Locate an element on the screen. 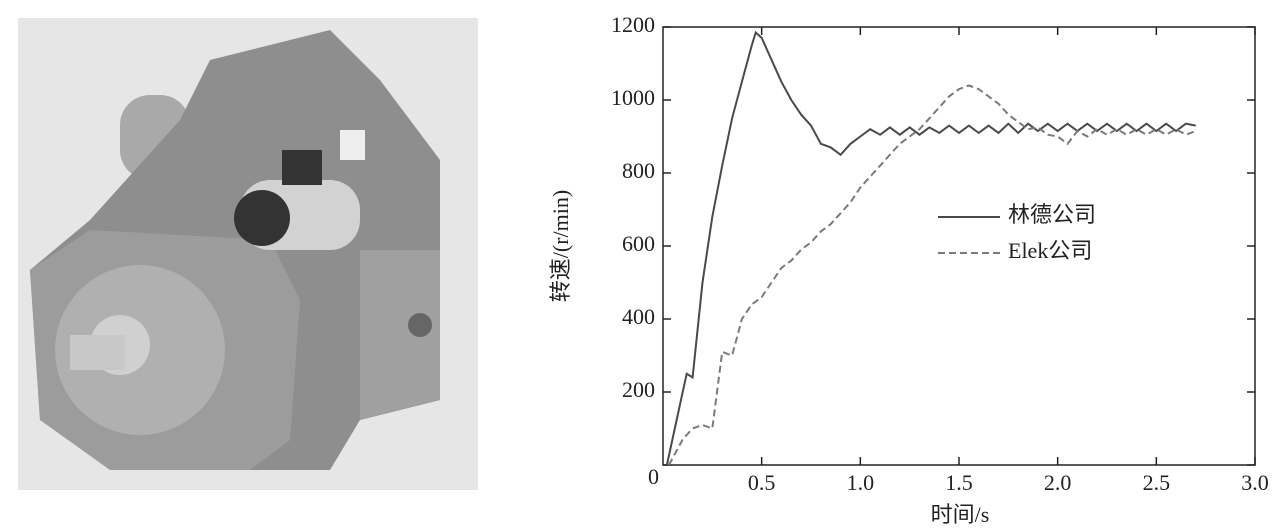  y-tick-label: 800 is located at coordinates (638, 170).